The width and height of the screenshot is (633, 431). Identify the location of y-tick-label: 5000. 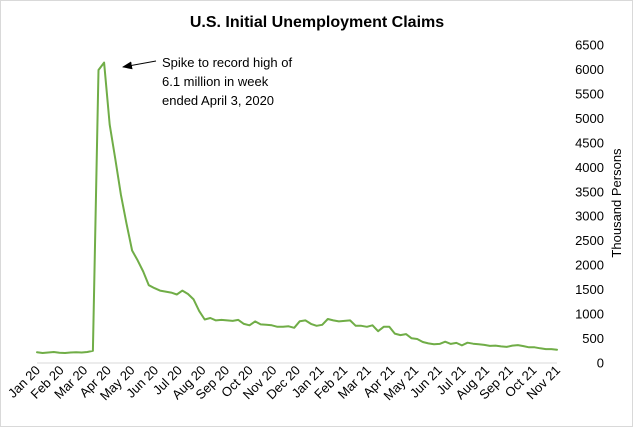
(589, 118).